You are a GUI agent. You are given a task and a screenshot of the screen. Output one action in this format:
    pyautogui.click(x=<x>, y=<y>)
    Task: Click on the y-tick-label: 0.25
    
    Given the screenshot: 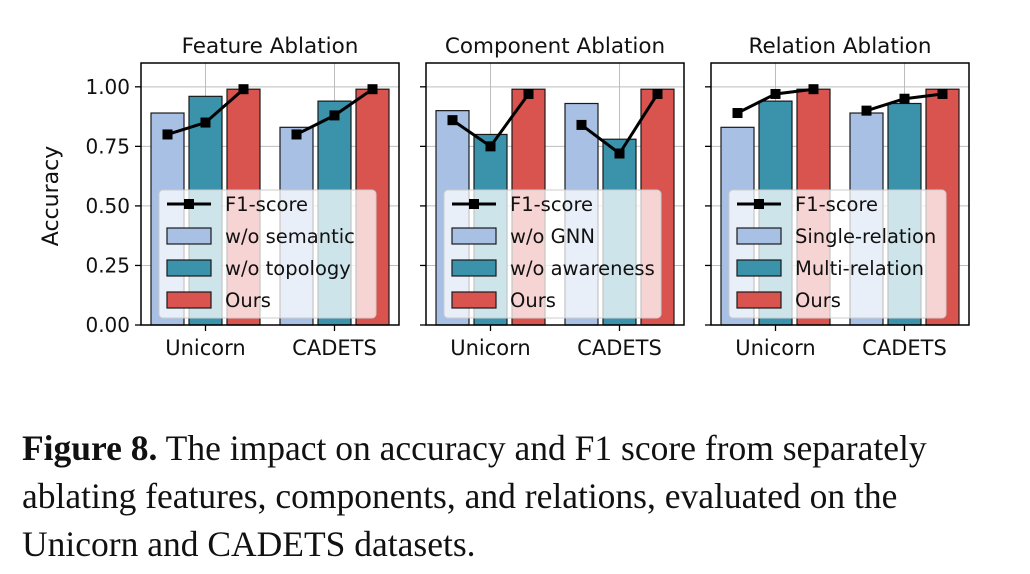 What is the action you would take?
    pyautogui.click(x=107, y=265)
    